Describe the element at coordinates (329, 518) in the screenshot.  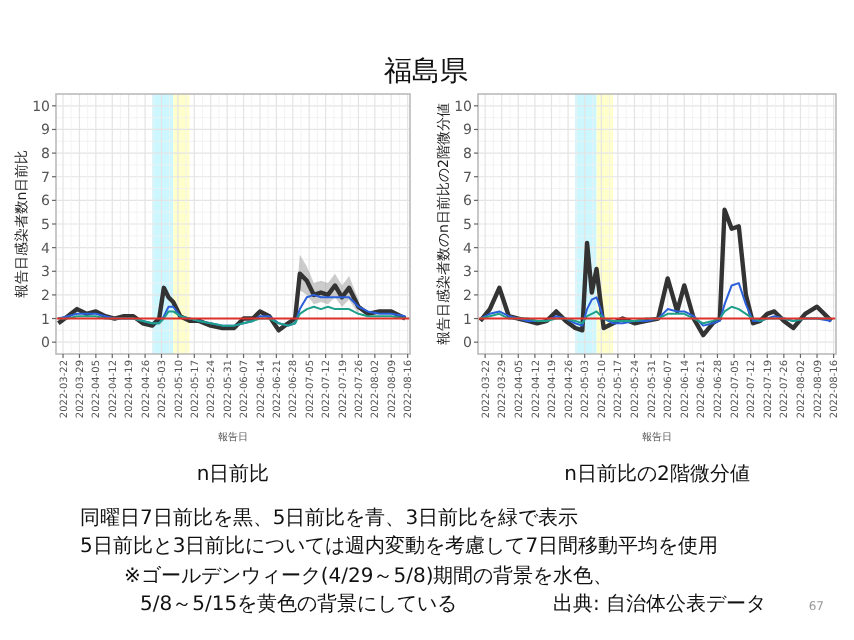
I see `text: 同曜日7日前比を黒、5日前比を青、3日前比を緑で表示` at that location.